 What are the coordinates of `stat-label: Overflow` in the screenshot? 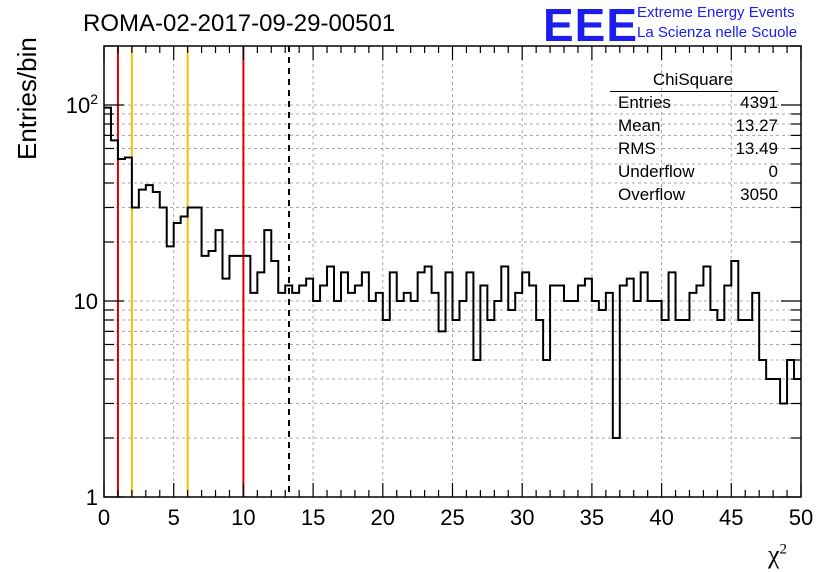 It's located at (652, 194).